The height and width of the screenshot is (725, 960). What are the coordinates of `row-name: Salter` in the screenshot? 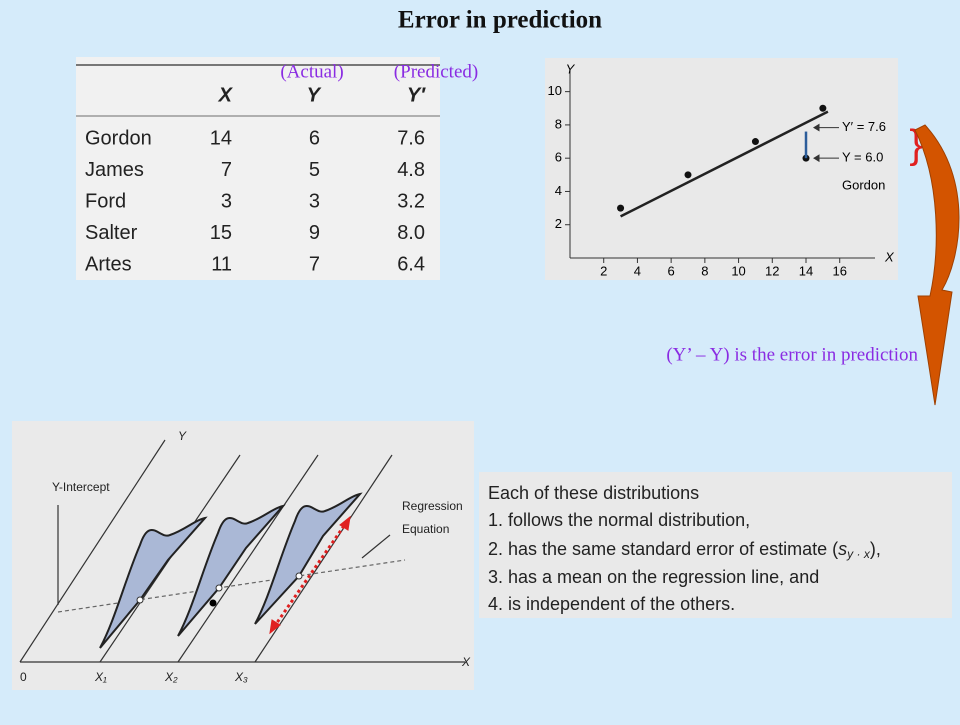 It's located at (111, 233).